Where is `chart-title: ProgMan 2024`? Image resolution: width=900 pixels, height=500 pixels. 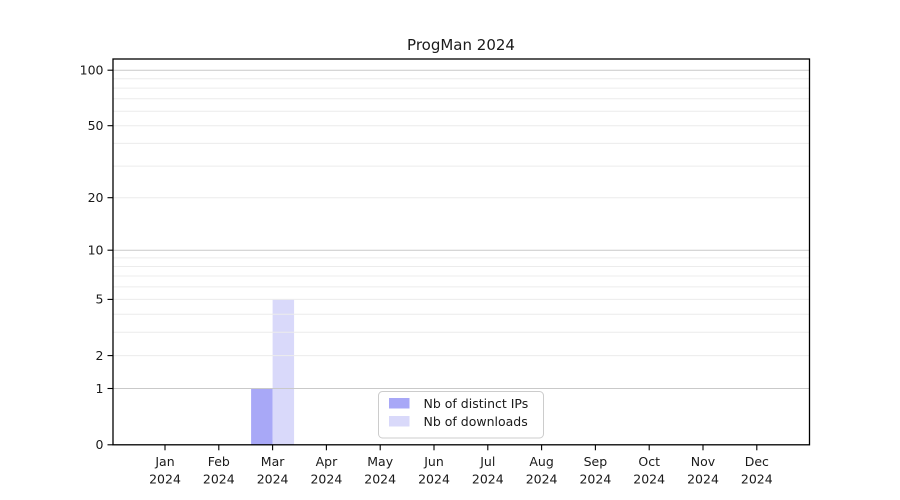 chart-title: ProgMan 2024 is located at coordinates (461, 45).